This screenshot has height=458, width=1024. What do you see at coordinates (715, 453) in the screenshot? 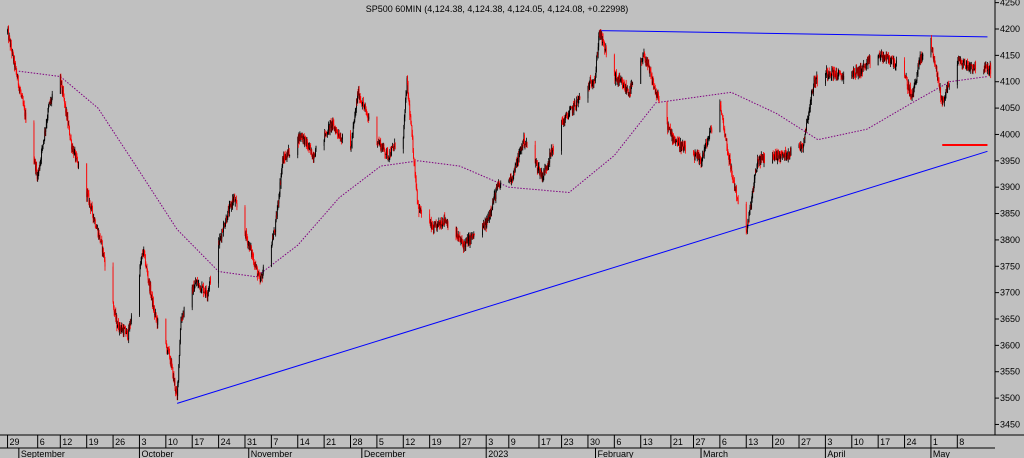
I see `x-month-label: March` at bounding box center [715, 453].